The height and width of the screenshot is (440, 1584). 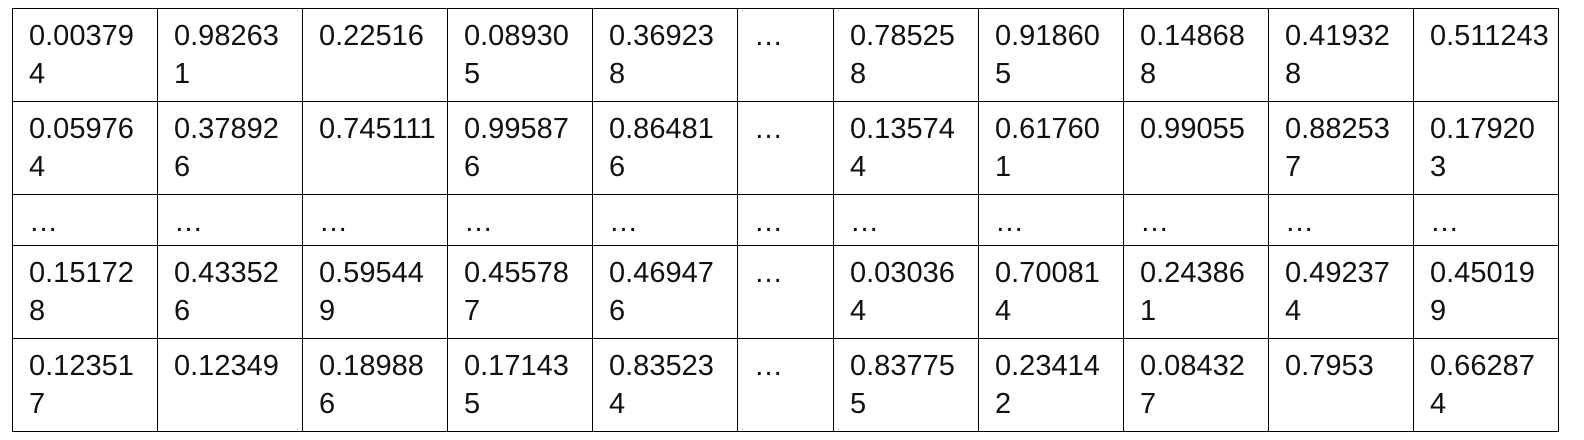 What do you see at coordinates (1051, 292) in the screenshot?
I see `table-cell: 0.700814` at bounding box center [1051, 292].